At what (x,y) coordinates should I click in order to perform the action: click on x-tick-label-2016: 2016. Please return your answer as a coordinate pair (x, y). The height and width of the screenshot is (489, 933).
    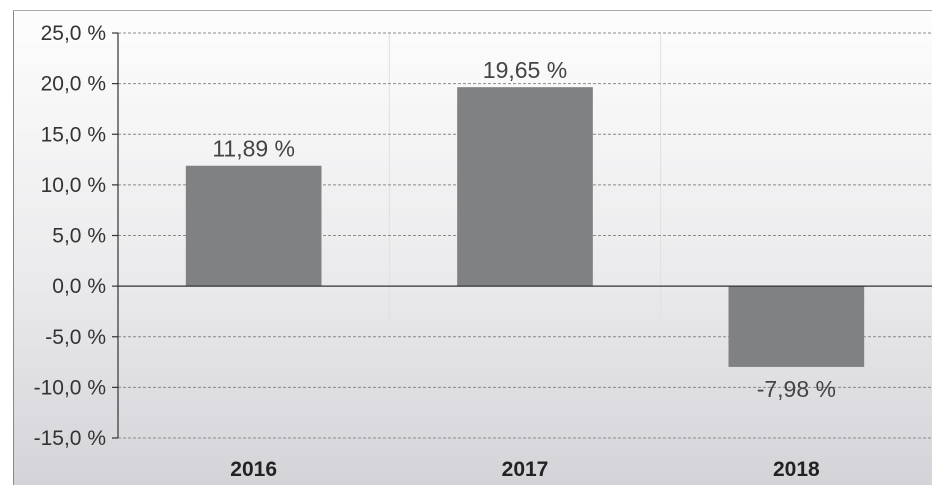
    Looking at the image, I should click on (253, 469).